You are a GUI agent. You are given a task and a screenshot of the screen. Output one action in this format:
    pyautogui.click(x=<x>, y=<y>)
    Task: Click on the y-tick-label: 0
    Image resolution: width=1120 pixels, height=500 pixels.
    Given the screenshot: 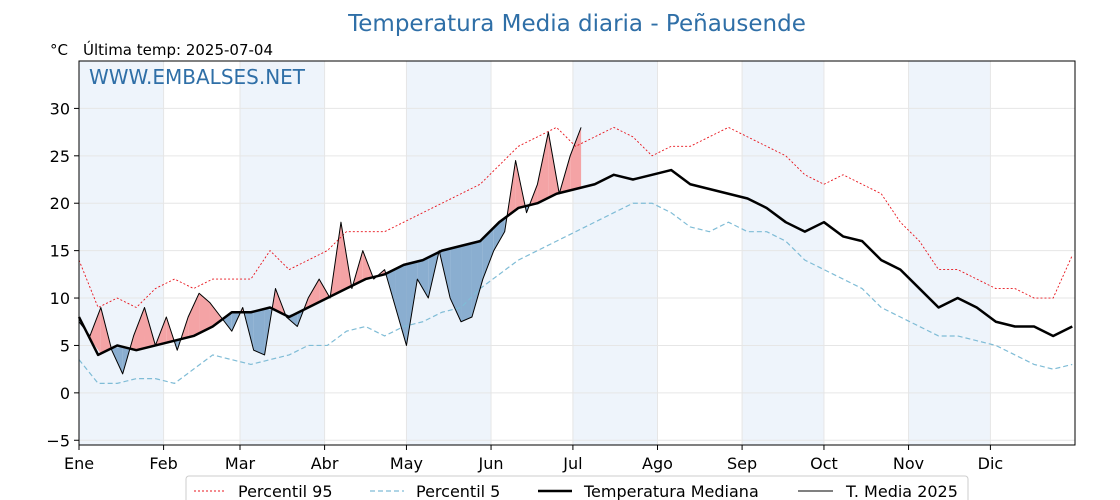 What is the action you would take?
    pyautogui.click(x=65, y=393)
    